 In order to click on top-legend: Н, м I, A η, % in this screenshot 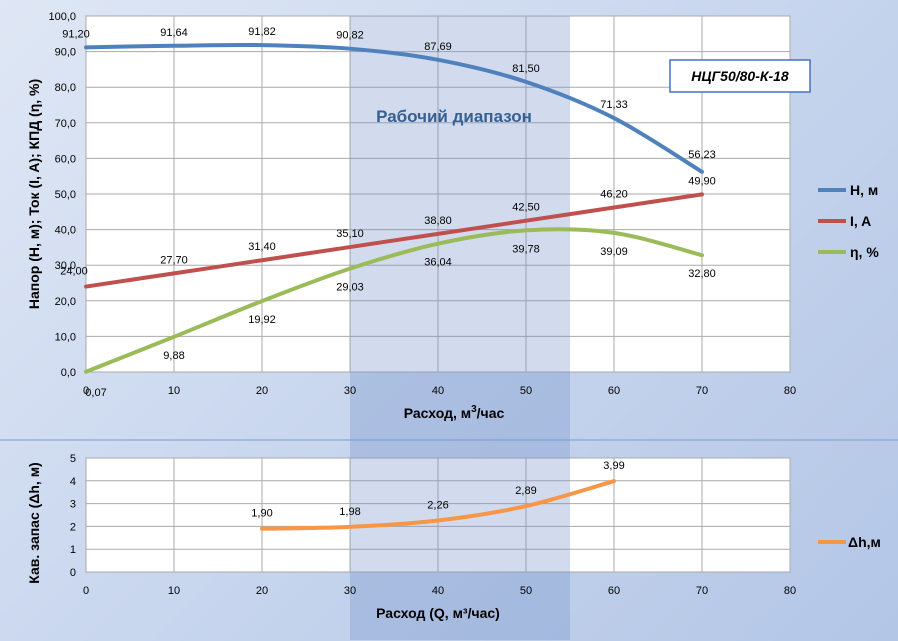, I will do `click(848, 221)`.